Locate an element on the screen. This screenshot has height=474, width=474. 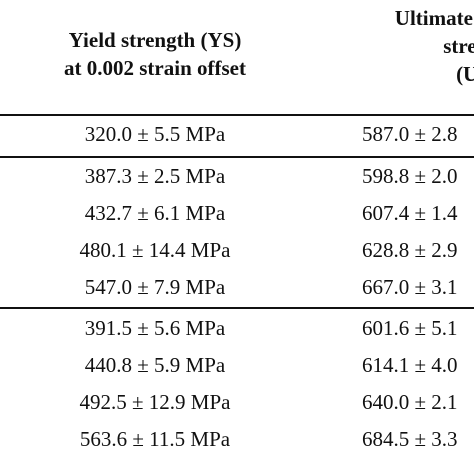
uts-value: 614.1 ± 4.0 is located at coordinates (410, 365).